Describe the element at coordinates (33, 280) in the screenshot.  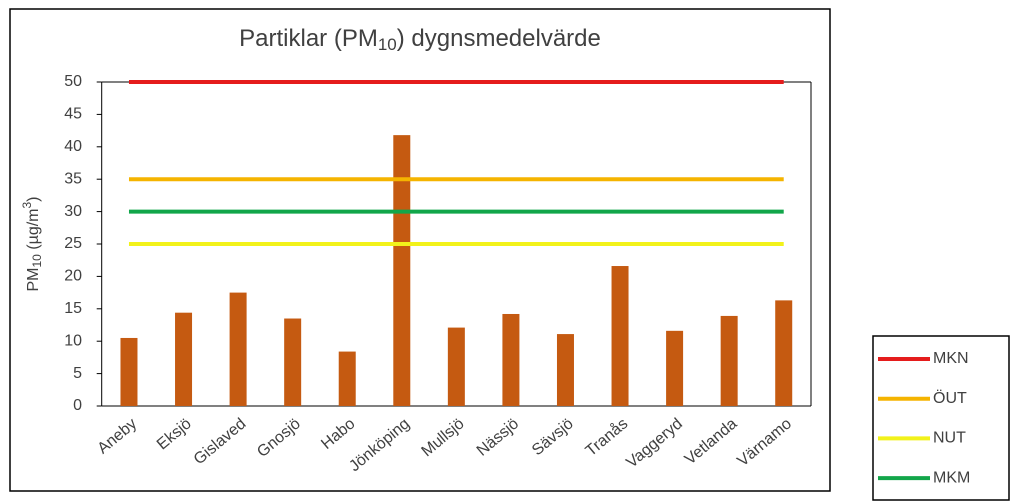
I see `ylabel-part: PM` at that location.